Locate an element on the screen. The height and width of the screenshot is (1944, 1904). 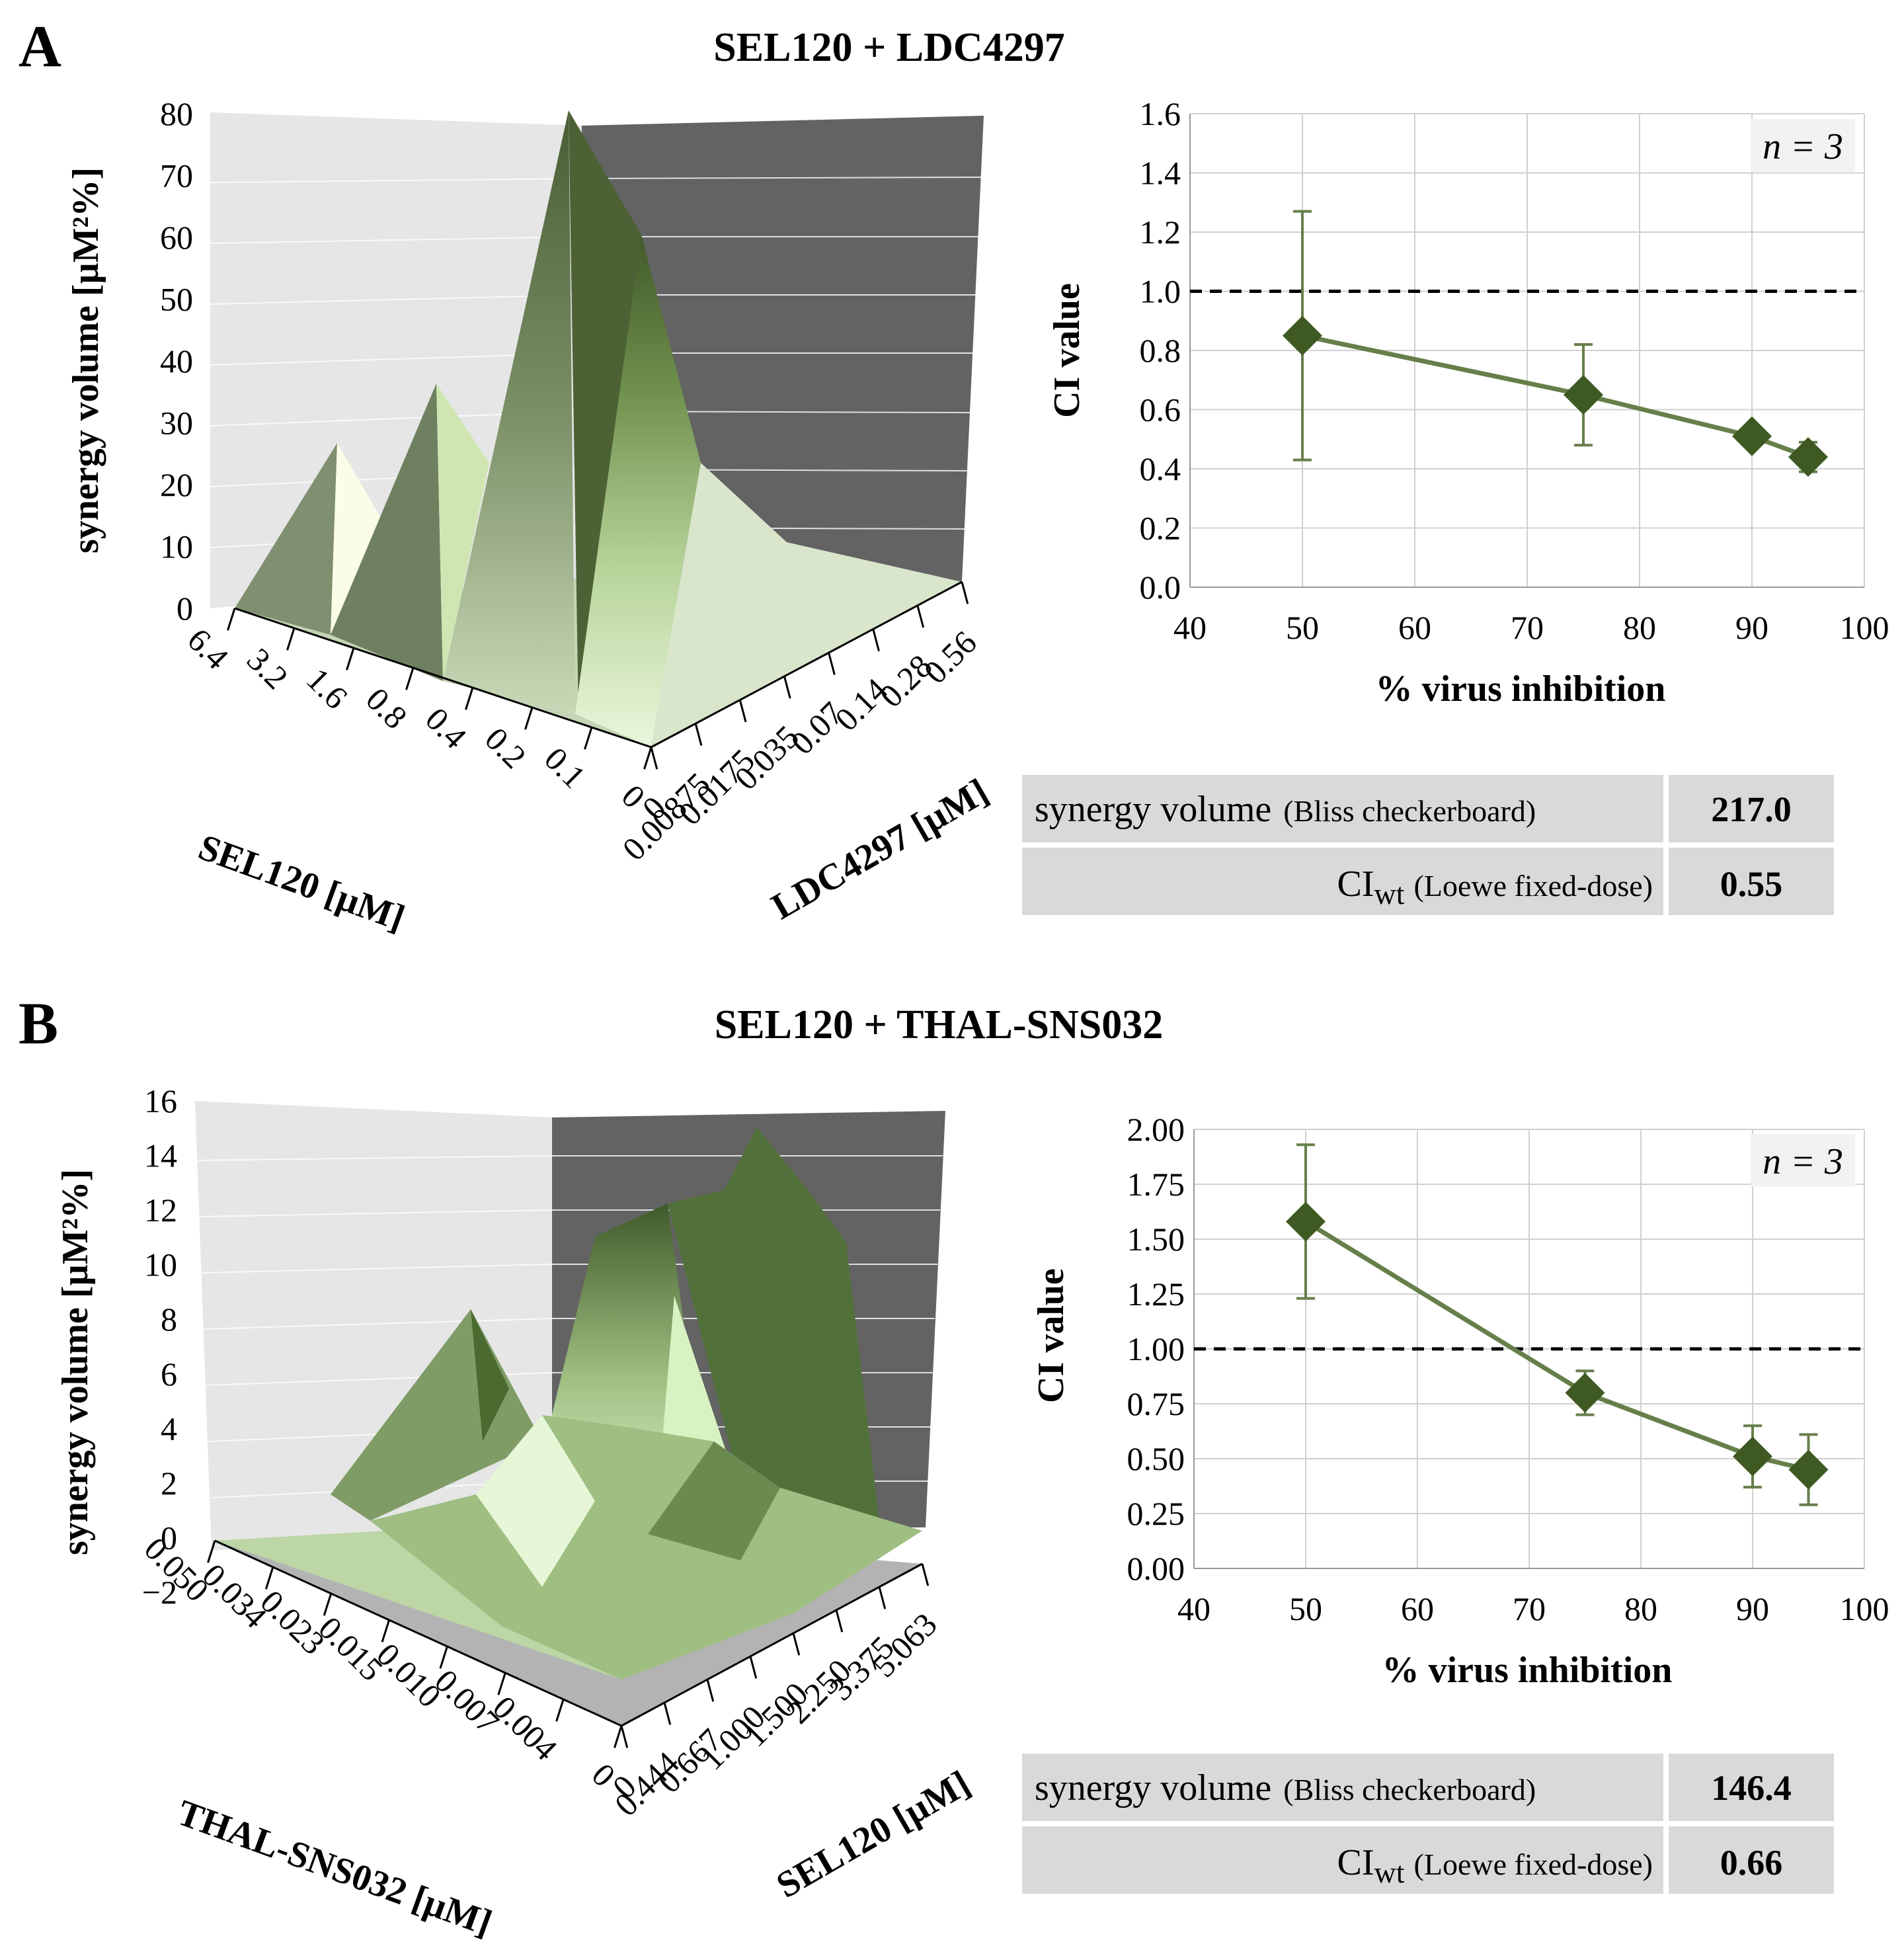
x-tick-label: 40 is located at coordinates (1190, 628).